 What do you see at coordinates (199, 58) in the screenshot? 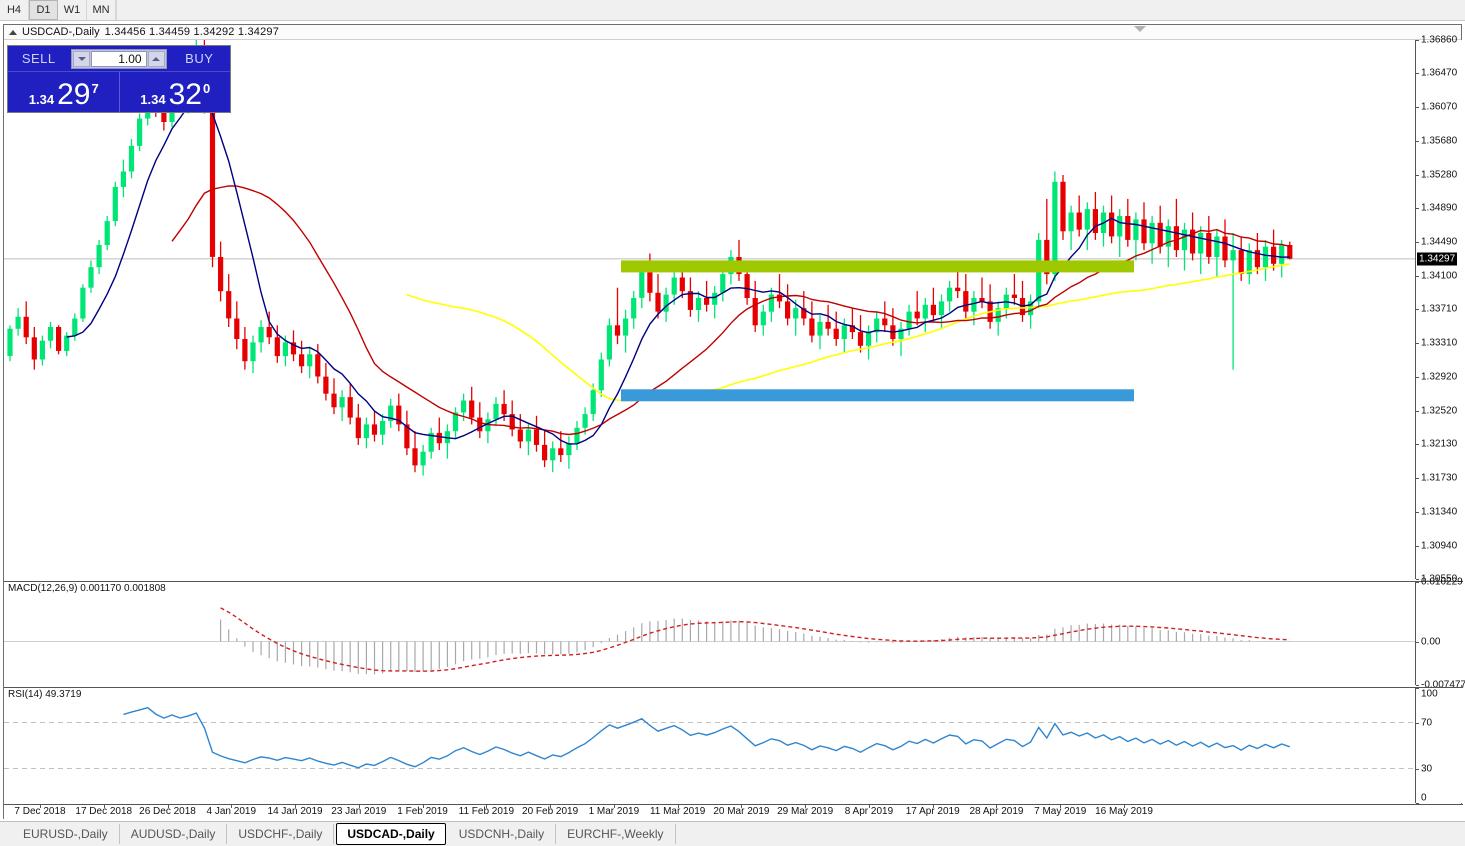
I see `buy-label: BUY` at bounding box center [199, 58].